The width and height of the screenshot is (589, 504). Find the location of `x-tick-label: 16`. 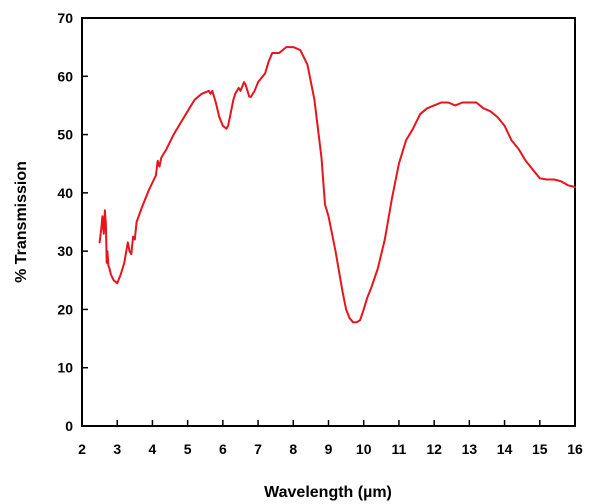

x-tick-label: 16 is located at coordinates (575, 449).